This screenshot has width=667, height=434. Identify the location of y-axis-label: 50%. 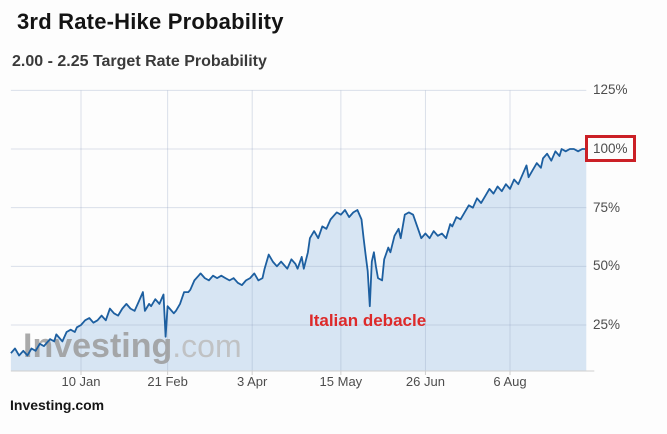
(607, 266).